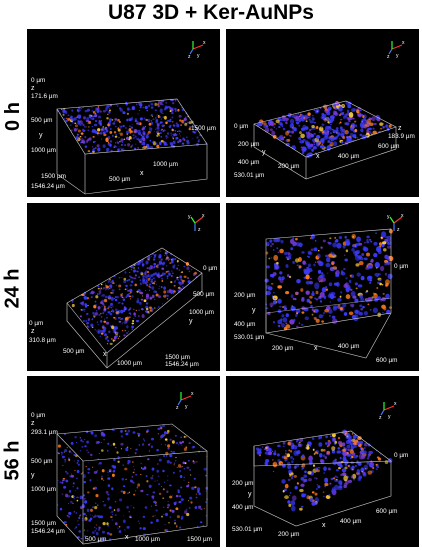 This screenshot has height=550, width=422. Describe the element at coordinates (74, 351) in the screenshot. I see `x-tick-500: 500 µm` at that location.